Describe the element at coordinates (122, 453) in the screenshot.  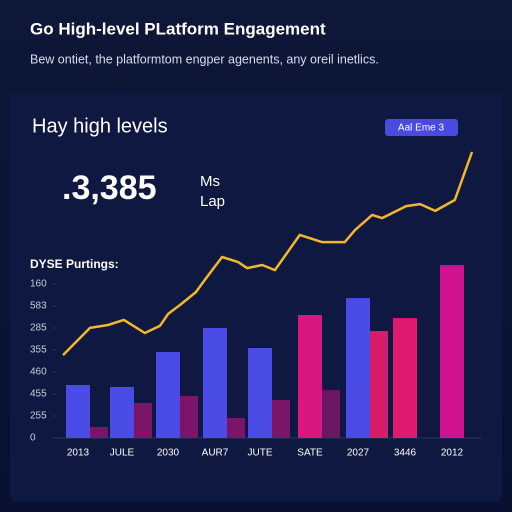
I see `x-tick-label: JULE` at that location.